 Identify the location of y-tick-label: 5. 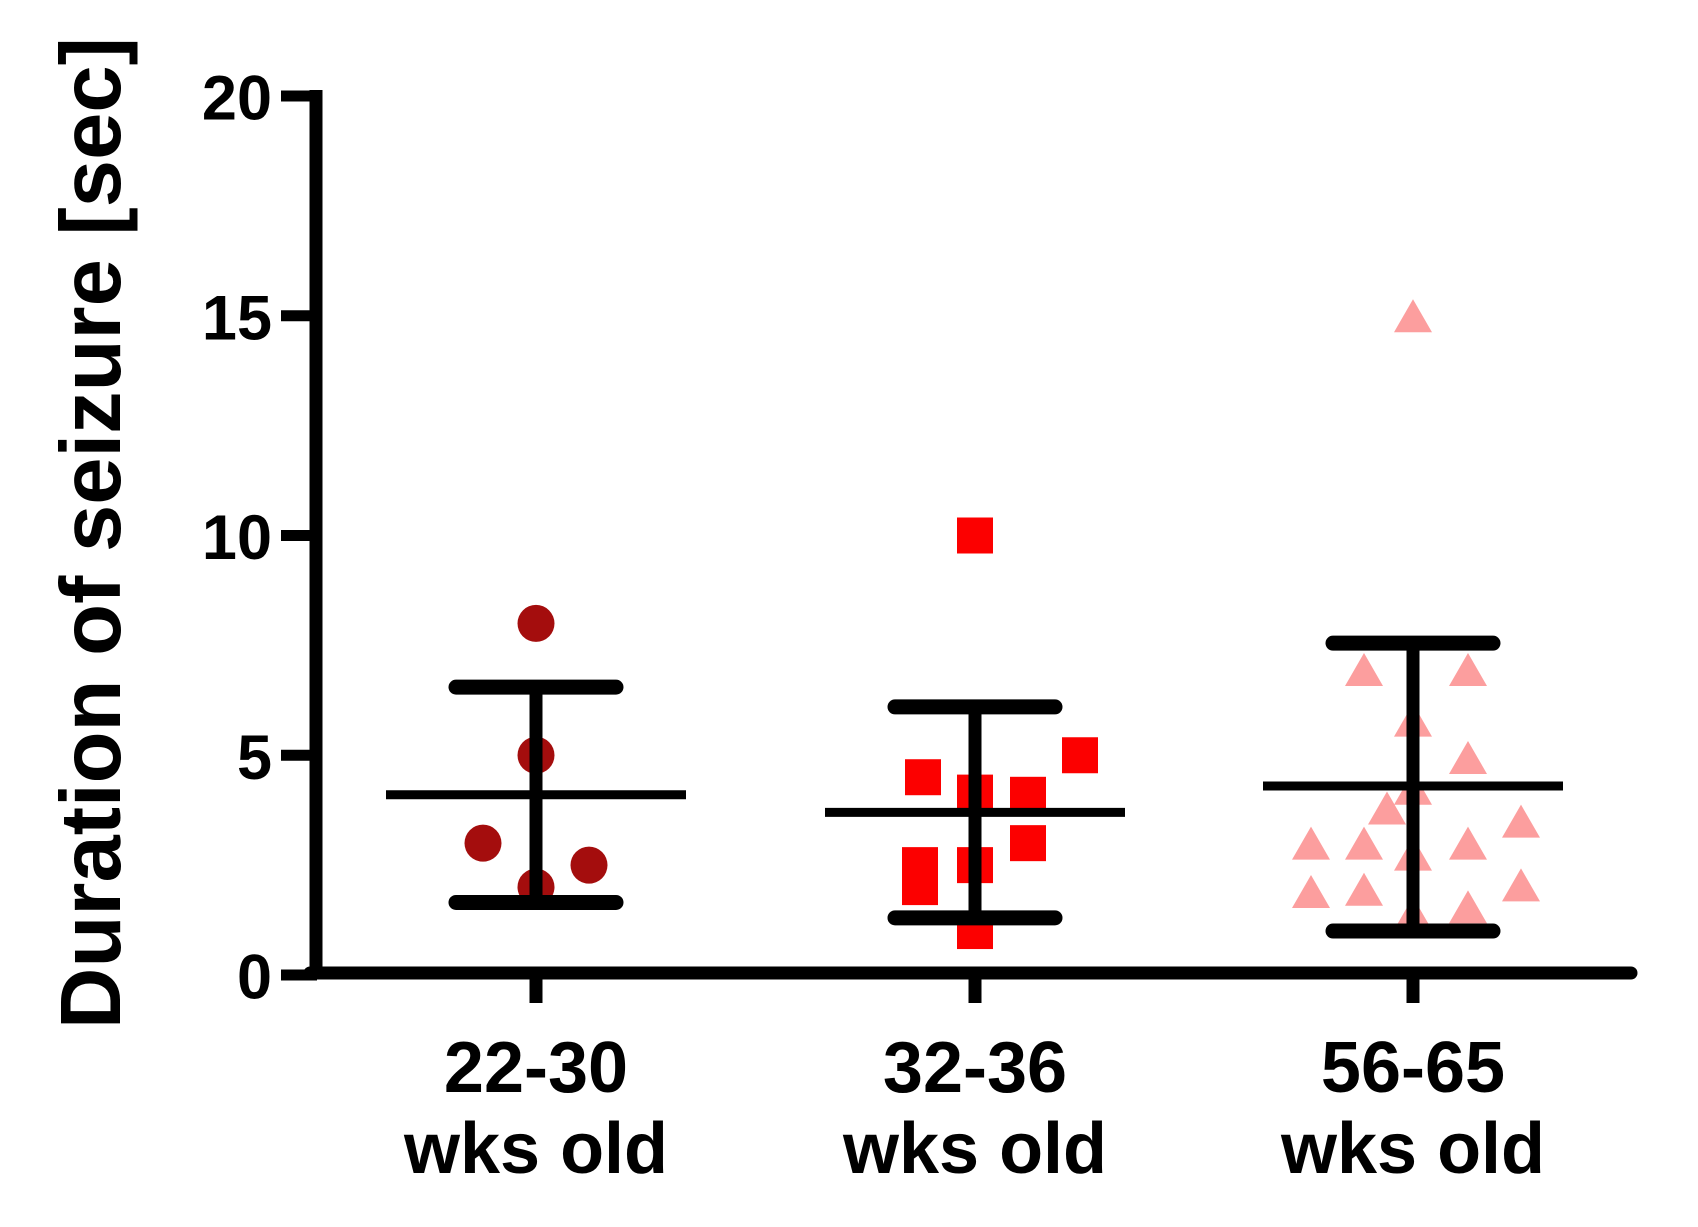
(254, 758).